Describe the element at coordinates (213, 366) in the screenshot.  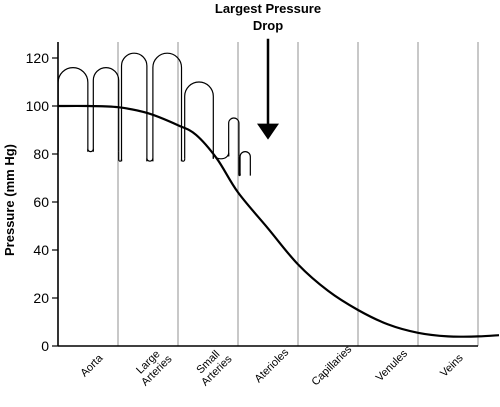
I see `category-label: SmallArteries` at that location.